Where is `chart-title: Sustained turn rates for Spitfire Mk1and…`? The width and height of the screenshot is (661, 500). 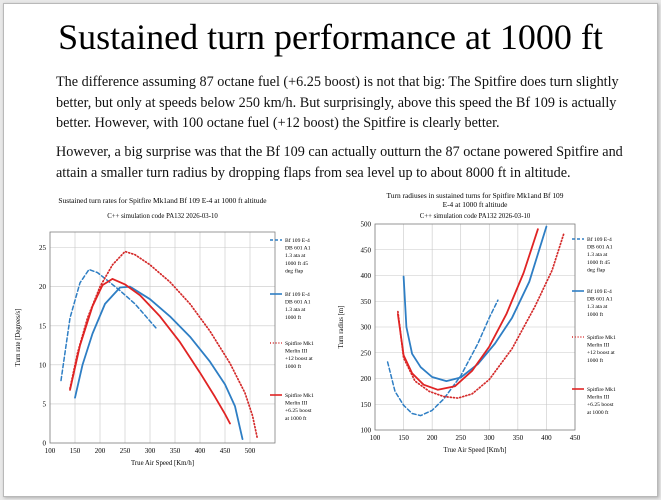
chart-title: Sustained turn rates for Spitfire Mk1and… is located at coordinates (162, 200).